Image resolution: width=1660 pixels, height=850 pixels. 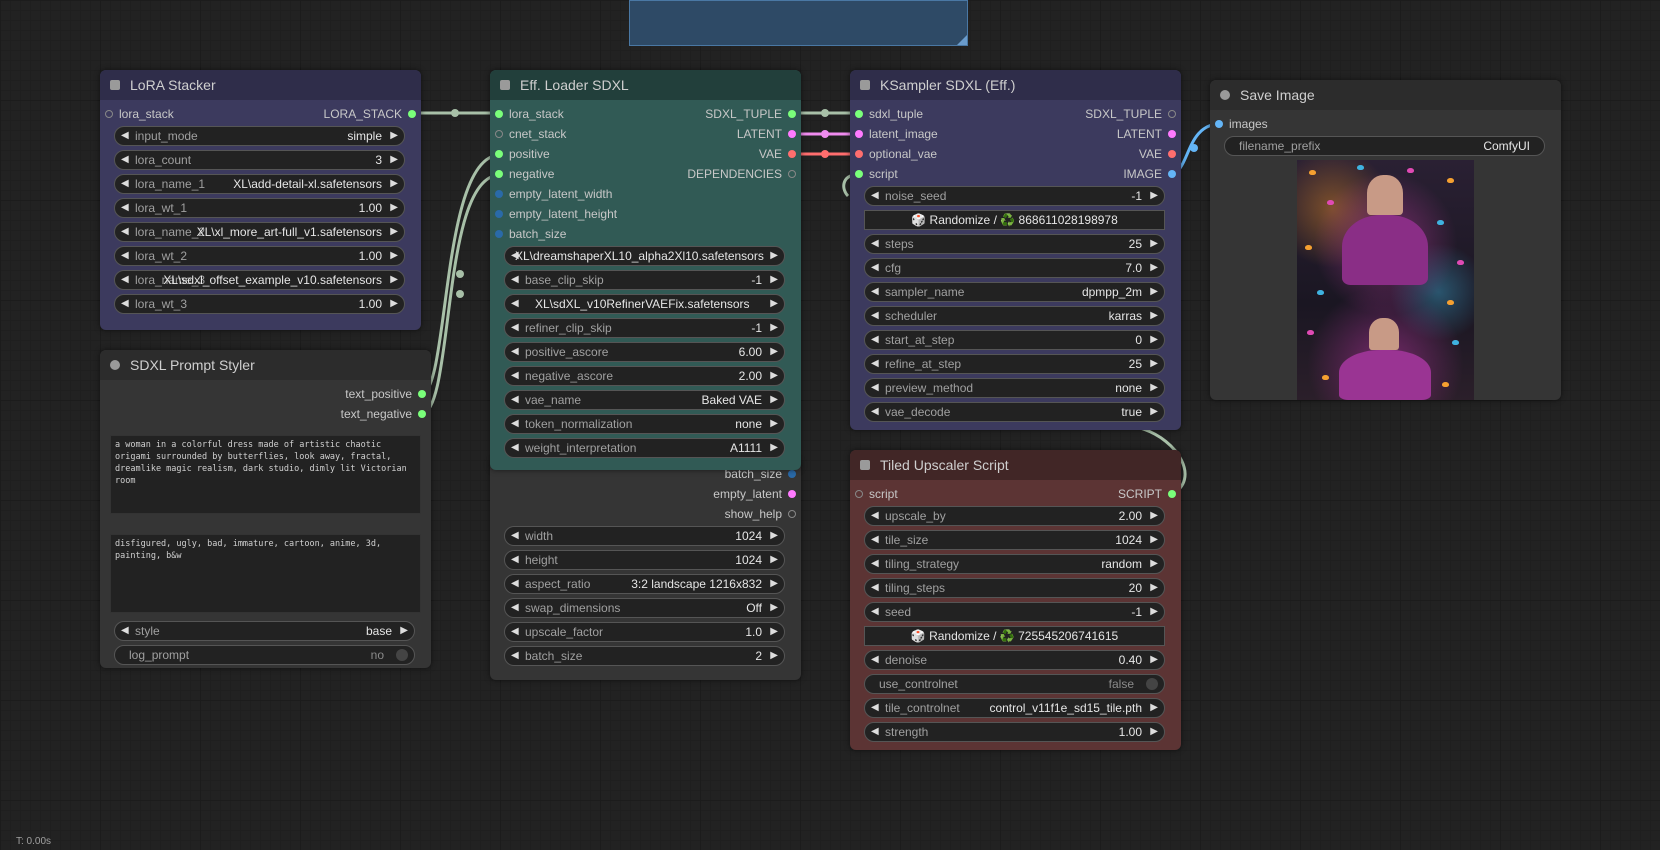 What do you see at coordinates (1014, 564) in the screenshot?
I see `widget-tiling-strategy: ◀ tiling_strategy random ▶` at bounding box center [1014, 564].